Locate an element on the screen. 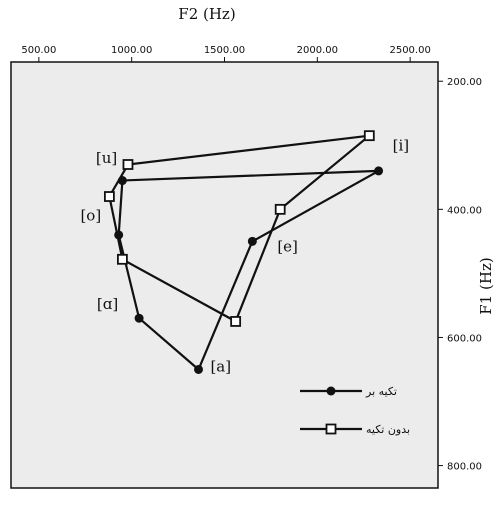  y-axis-ticks: 200.00 400.00 600.00 800.00 is located at coordinates (460, 275).